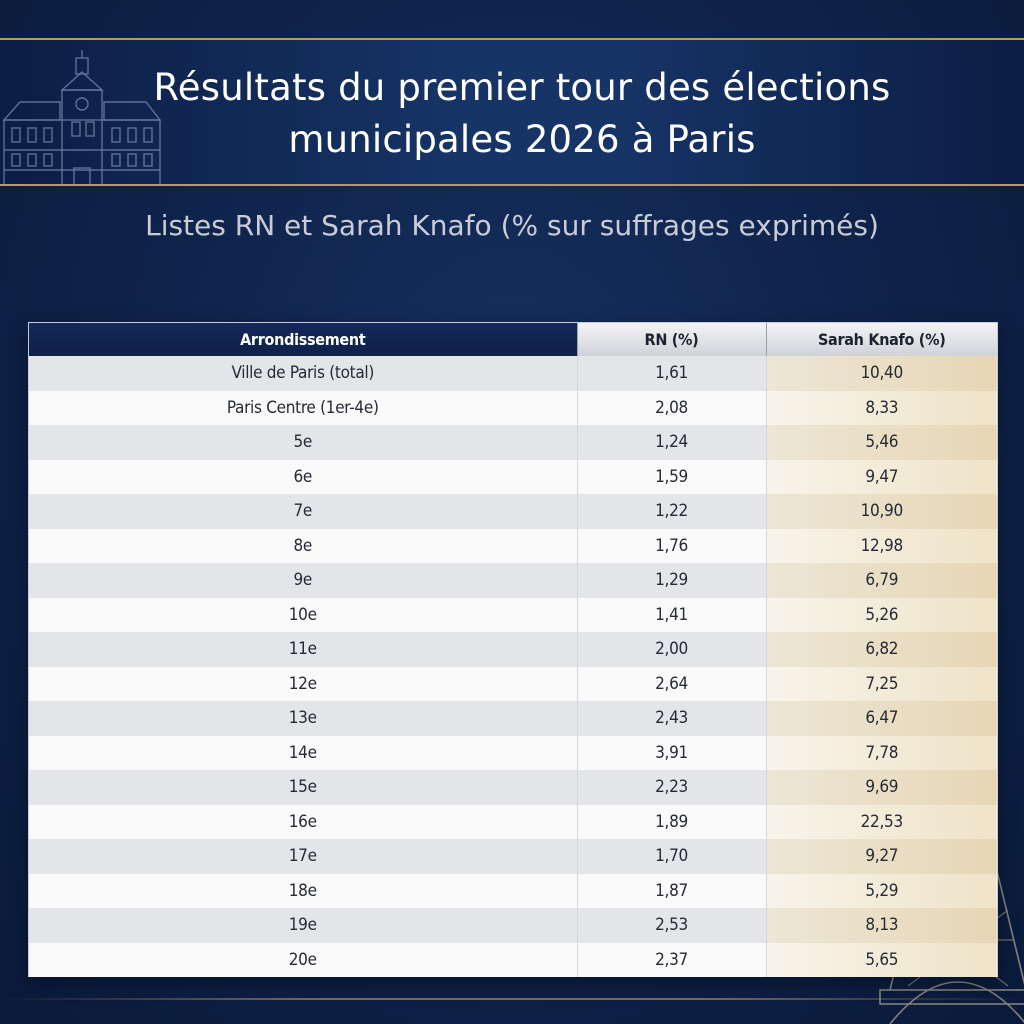 Image resolution: width=1024 pixels, height=1024 pixels. Describe the element at coordinates (512, 999) in the screenshot. I see `bottom-divider` at that location.